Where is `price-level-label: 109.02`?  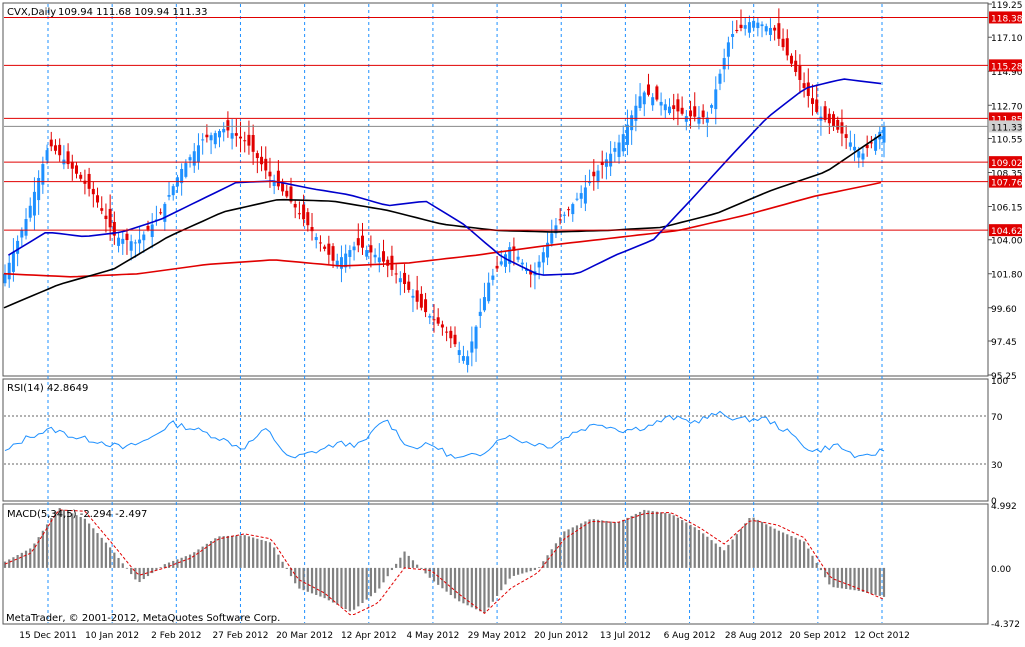
price-level-label: 109.02 is located at coordinates (1007, 164).